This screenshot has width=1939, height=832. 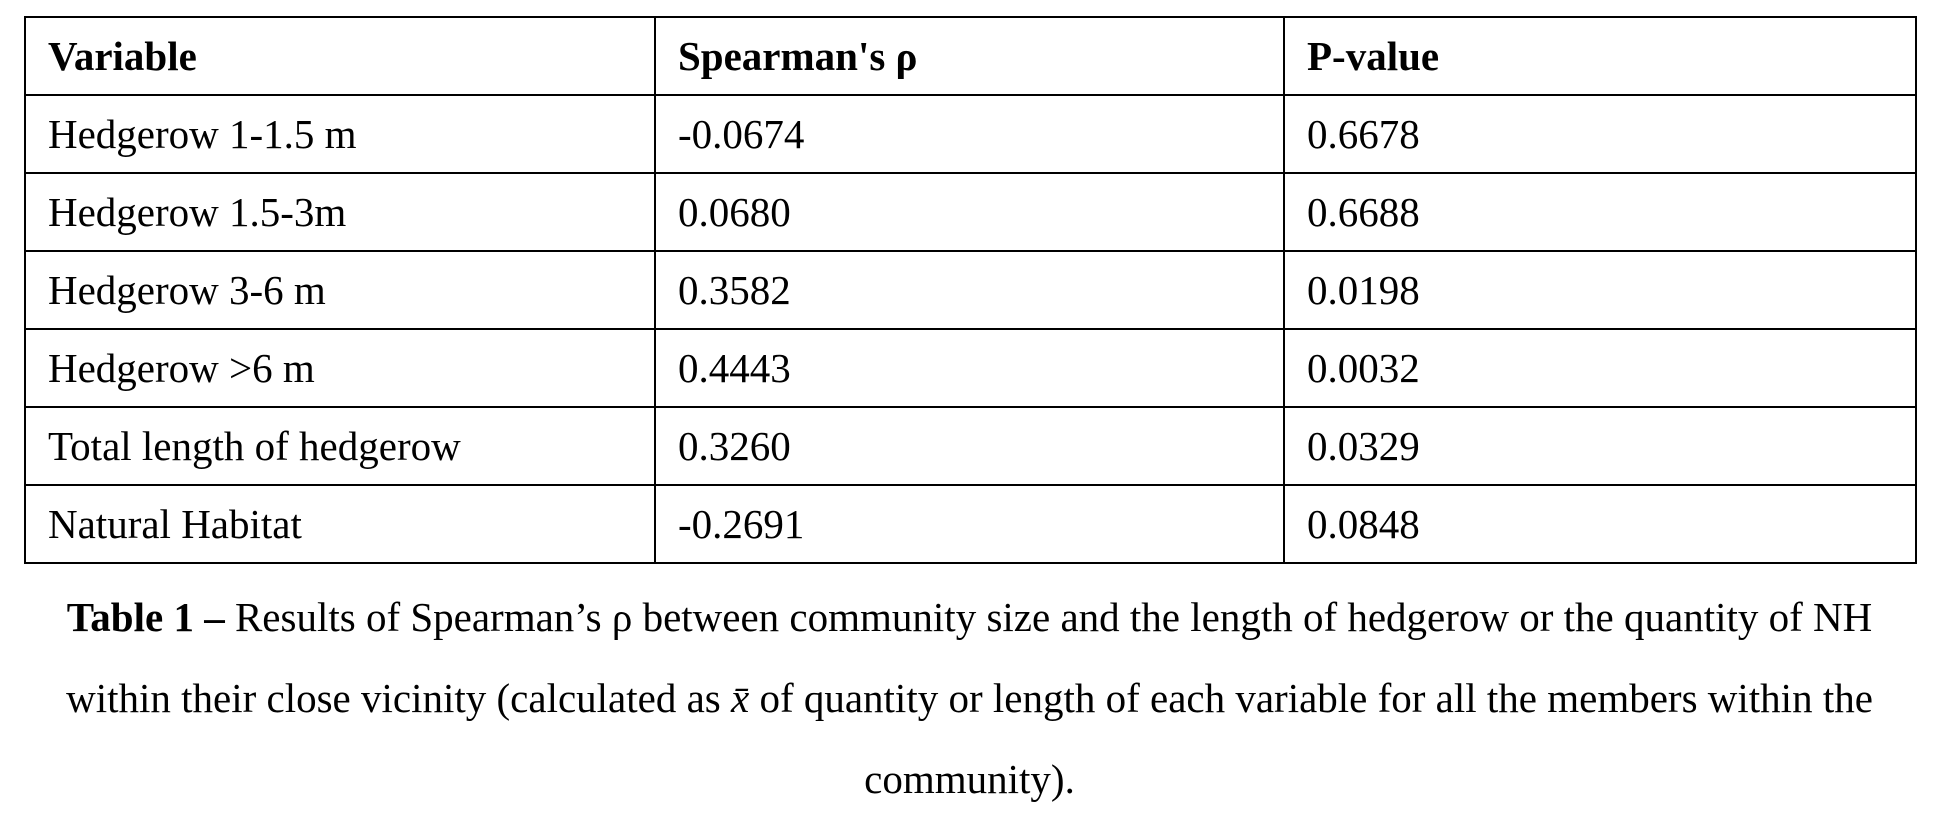 I want to click on caption-symbol: x̄, so click(x=740, y=698).